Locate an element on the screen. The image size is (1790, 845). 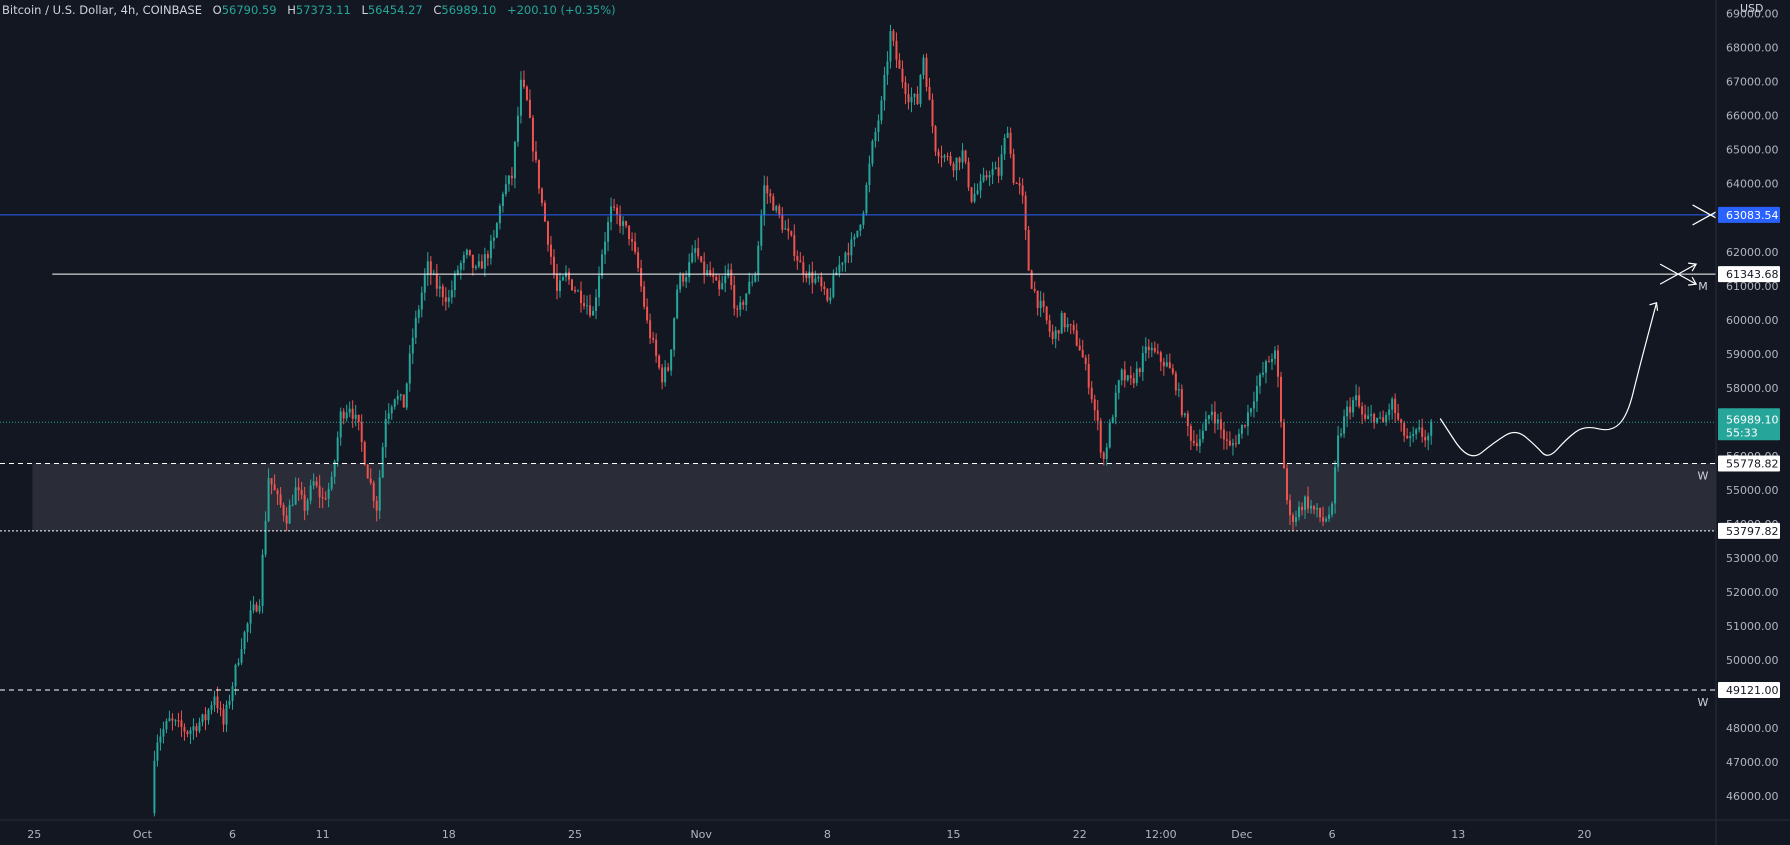
currency-label: USD is located at coordinates (1752, 8).